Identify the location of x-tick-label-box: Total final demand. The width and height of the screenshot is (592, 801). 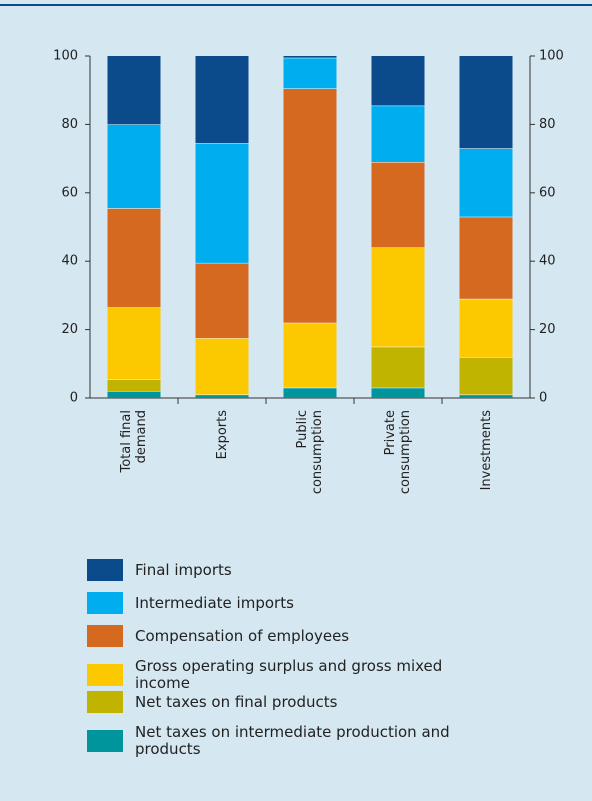
(134, 465).